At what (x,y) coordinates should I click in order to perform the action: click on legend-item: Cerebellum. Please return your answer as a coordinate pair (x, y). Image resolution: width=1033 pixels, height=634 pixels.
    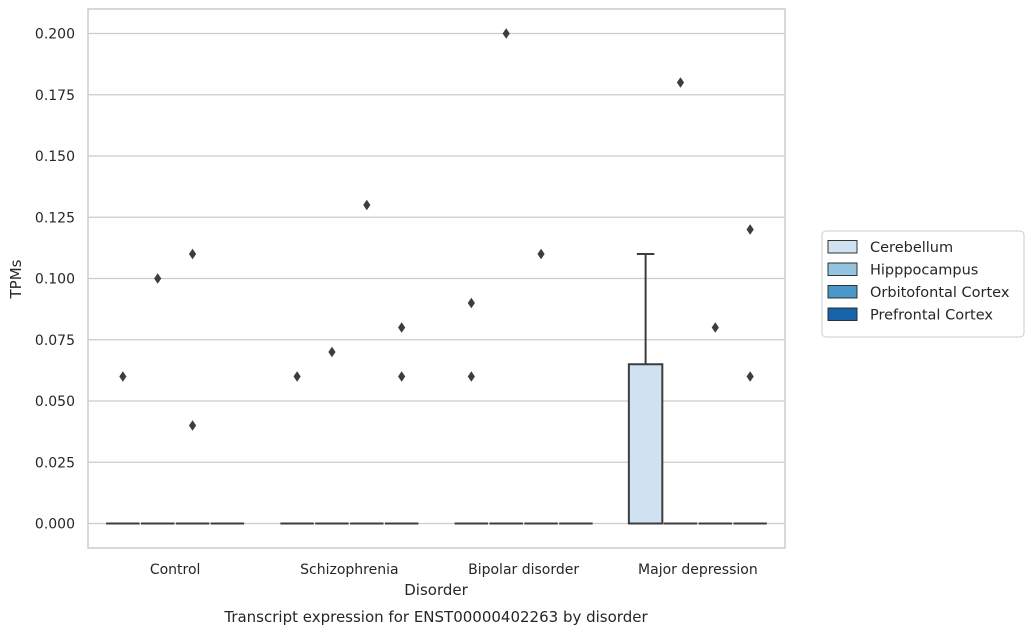
    Looking at the image, I should click on (890, 248).